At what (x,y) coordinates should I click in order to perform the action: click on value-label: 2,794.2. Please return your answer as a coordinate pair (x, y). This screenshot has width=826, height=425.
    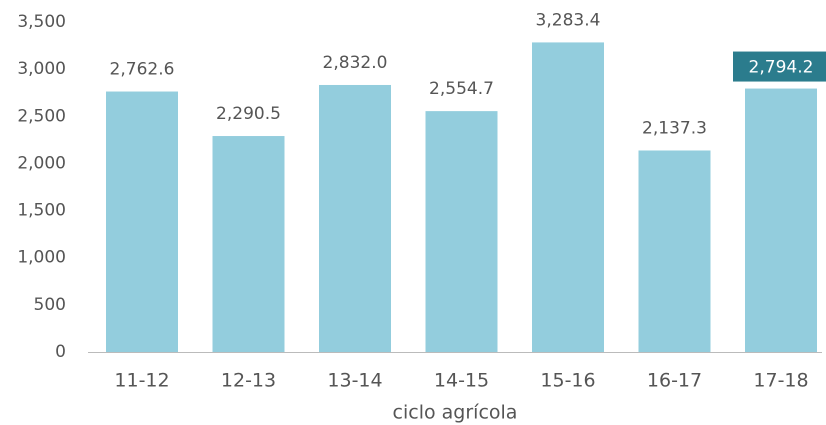
    Looking at the image, I should click on (781, 68).